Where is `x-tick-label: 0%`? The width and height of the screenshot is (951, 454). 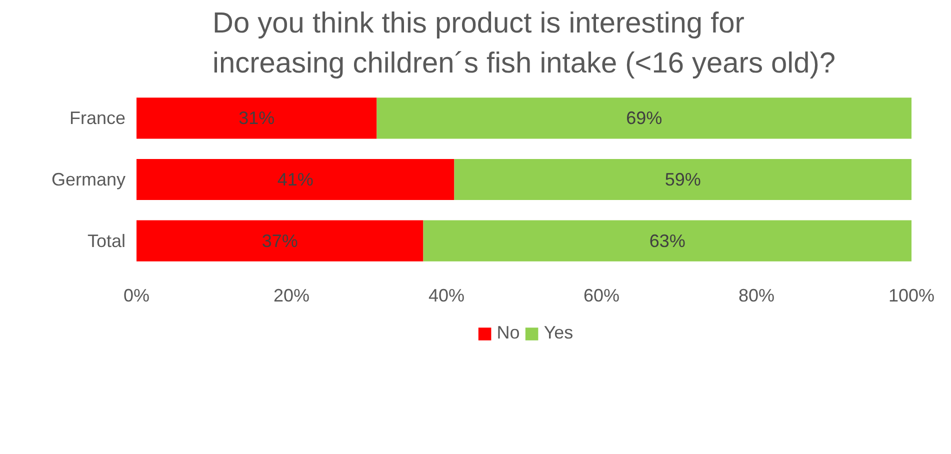 x-tick-label: 0% is located at coordinates (136, 296).